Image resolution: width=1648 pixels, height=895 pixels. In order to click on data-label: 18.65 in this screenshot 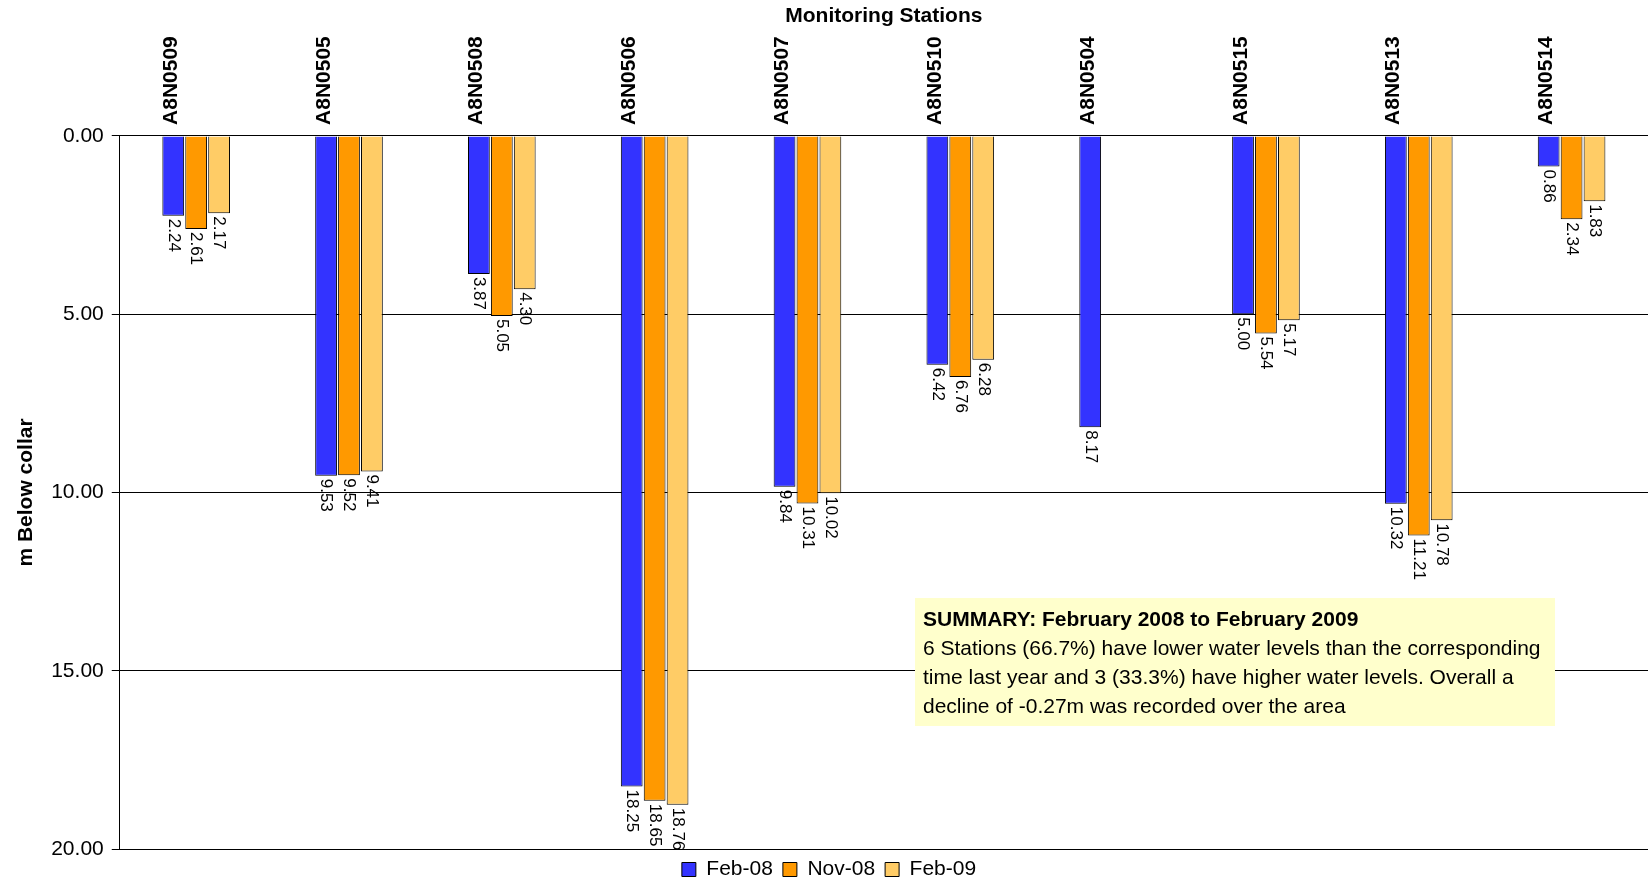, I will do `click(655, 825)`.